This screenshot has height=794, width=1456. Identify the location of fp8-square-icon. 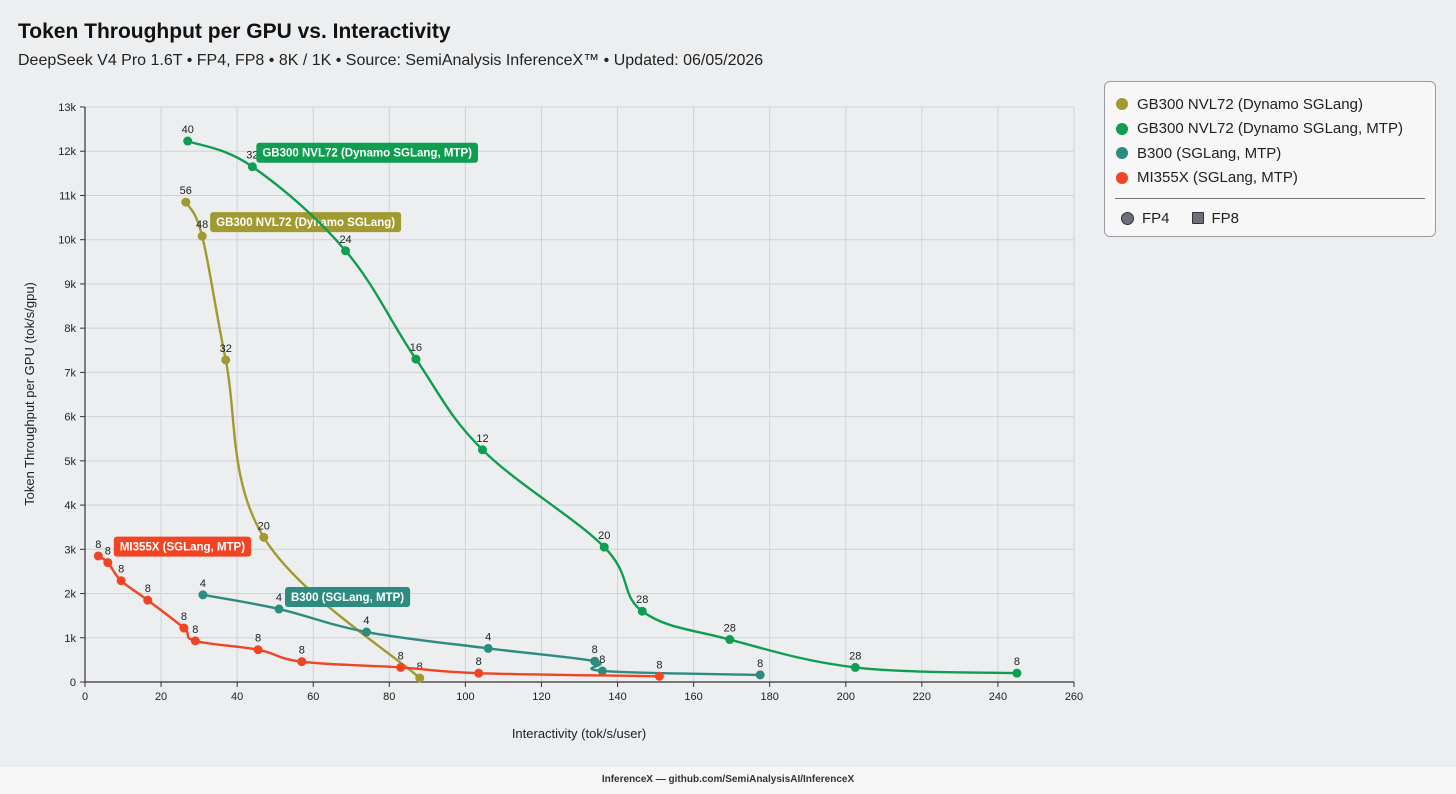
(1197, 218).